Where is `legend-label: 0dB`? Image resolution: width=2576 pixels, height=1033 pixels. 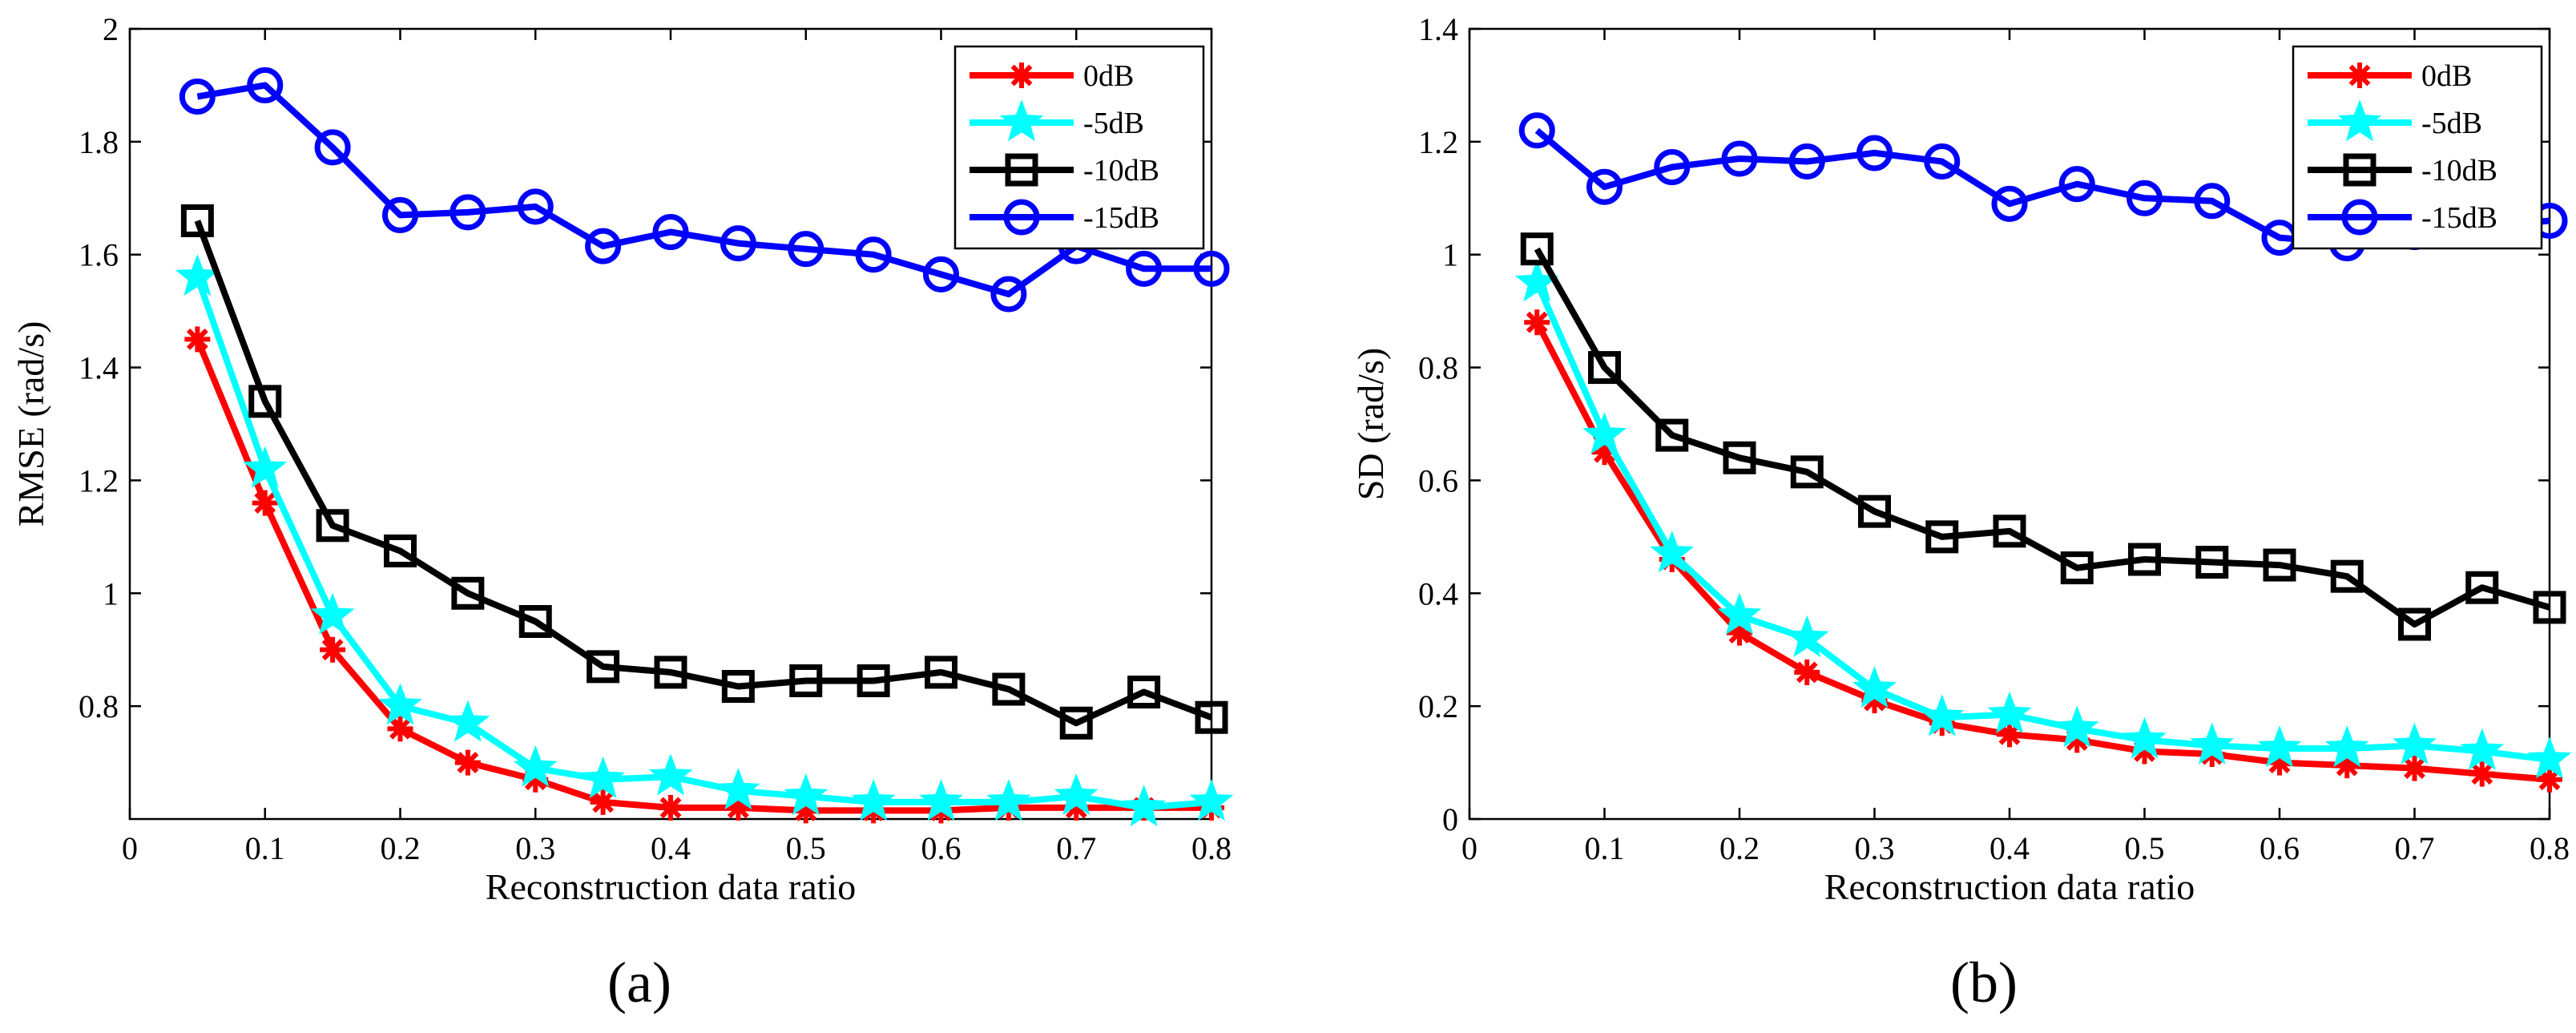 legend-label: 0dB is located at coordinates (1108, 76).